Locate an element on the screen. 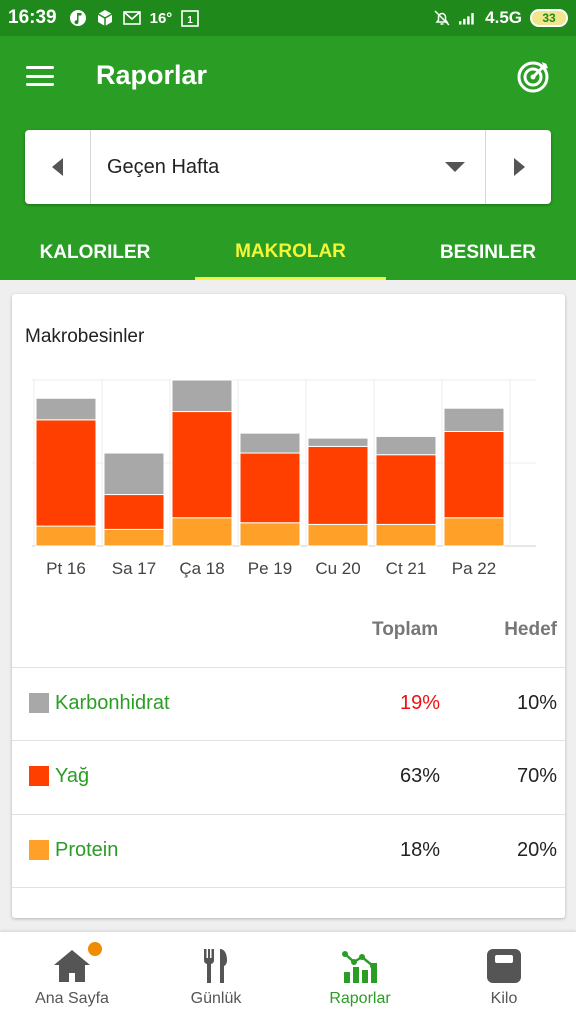 This screenshot has width=576, height=1024. scale-icon is located at coordinates (504, 966).